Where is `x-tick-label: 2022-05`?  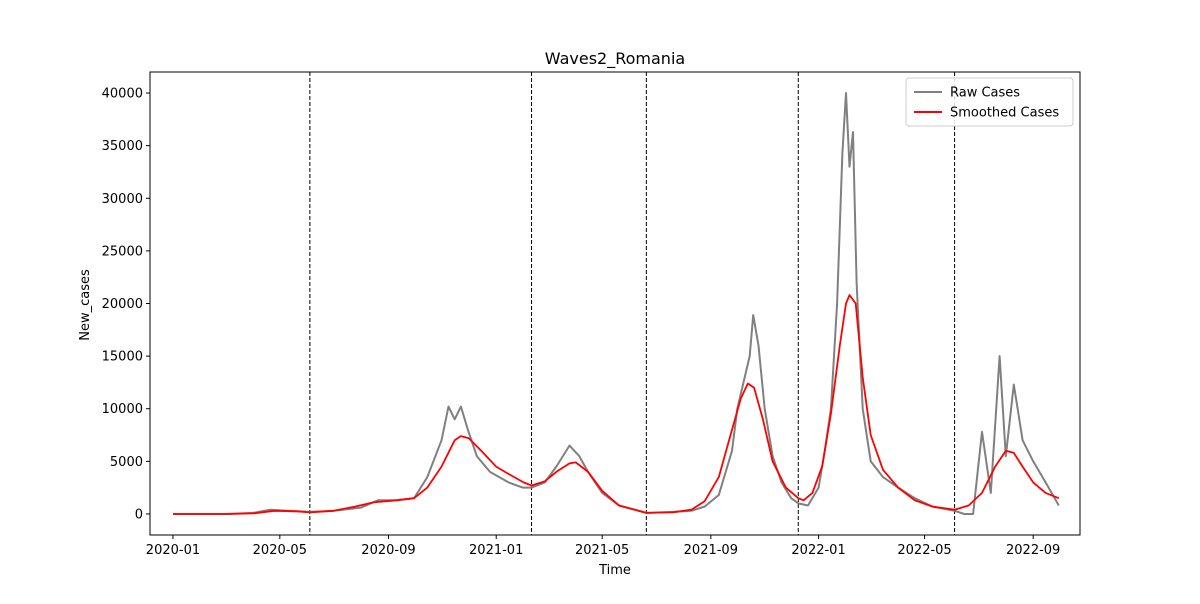 x-tick-label: 2022-05 is located at coordinates (924, 550).